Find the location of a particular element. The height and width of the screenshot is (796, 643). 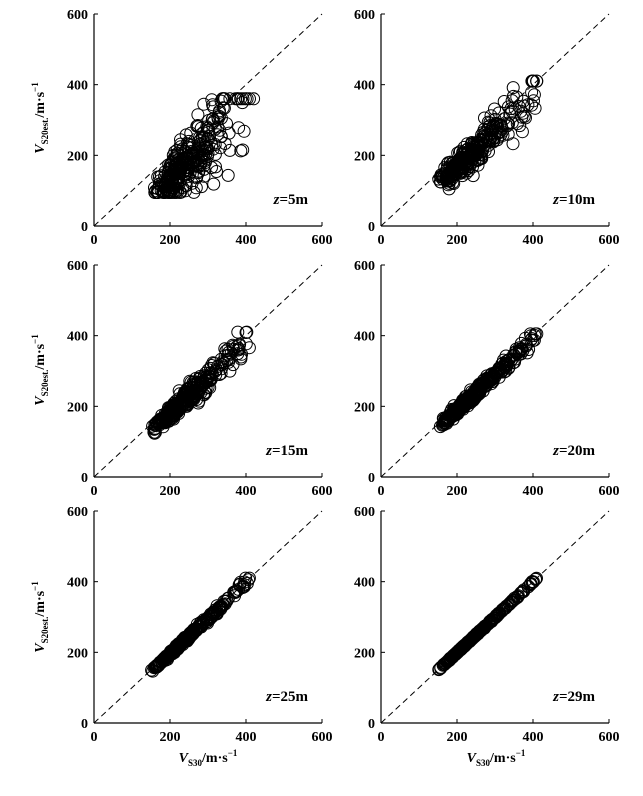

panel-3: 0 200 400 600 0 200 400 600 z=15m is located at coordinates (200, 379).